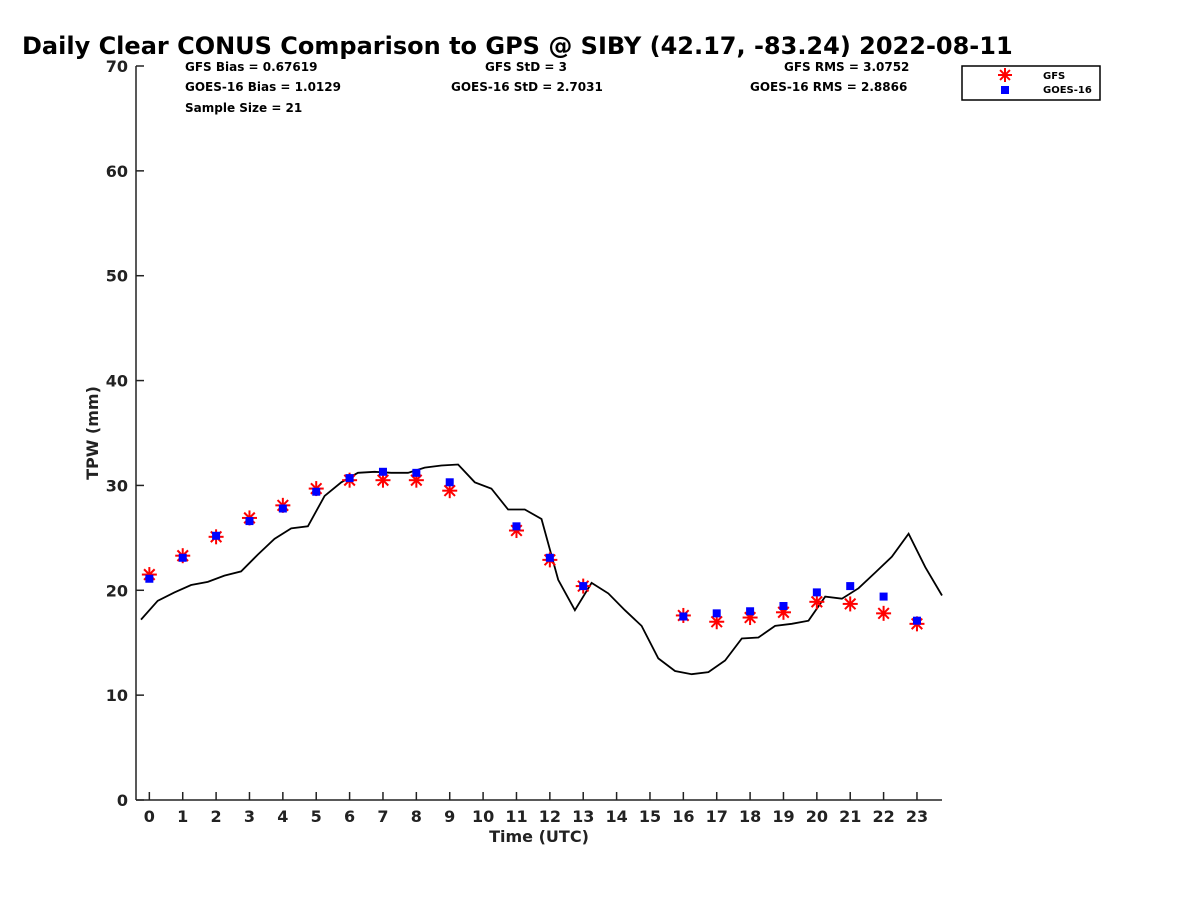  What do you see at coordinates (817, 816) in the screenshot?
I see `x-tick-label: 20` at bounding box center [817, 816].